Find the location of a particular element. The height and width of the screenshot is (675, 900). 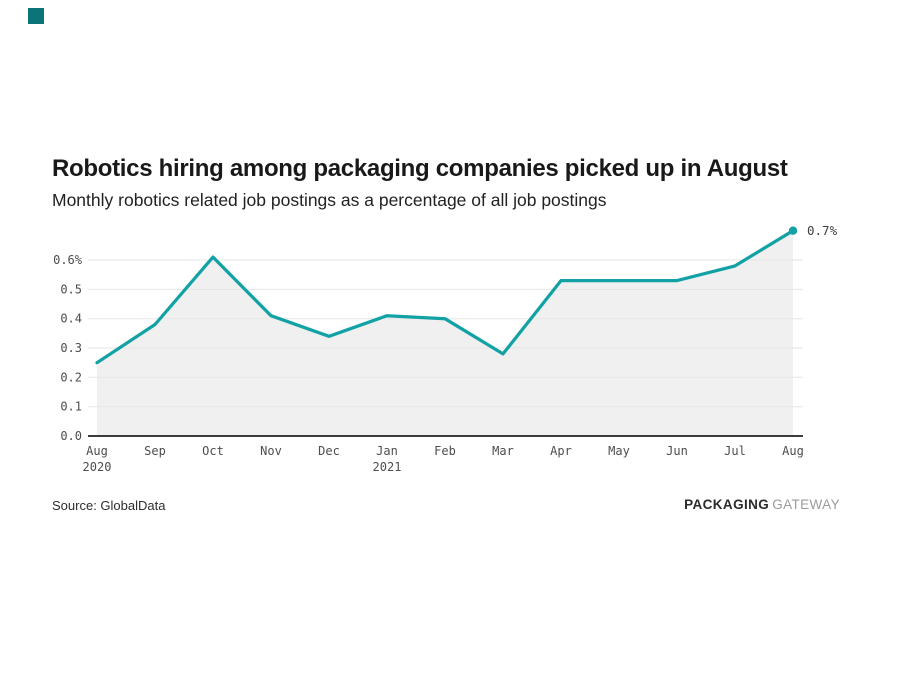

x-axis-tick-label: Jan is located at coordinates (387, 451).